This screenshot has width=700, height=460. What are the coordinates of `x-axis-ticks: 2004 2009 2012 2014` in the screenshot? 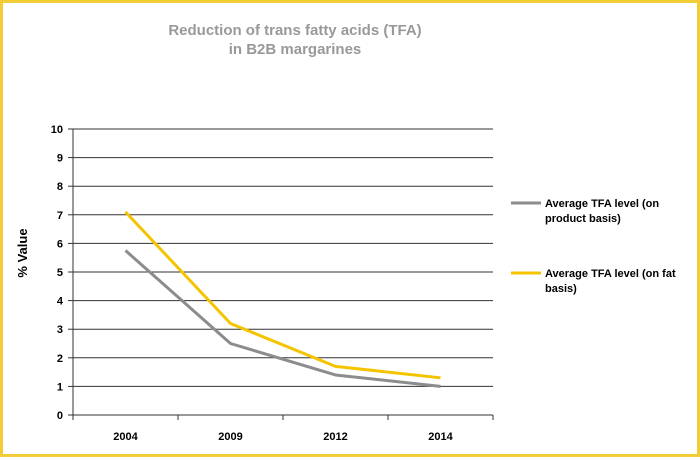 It's located at (283, 429).